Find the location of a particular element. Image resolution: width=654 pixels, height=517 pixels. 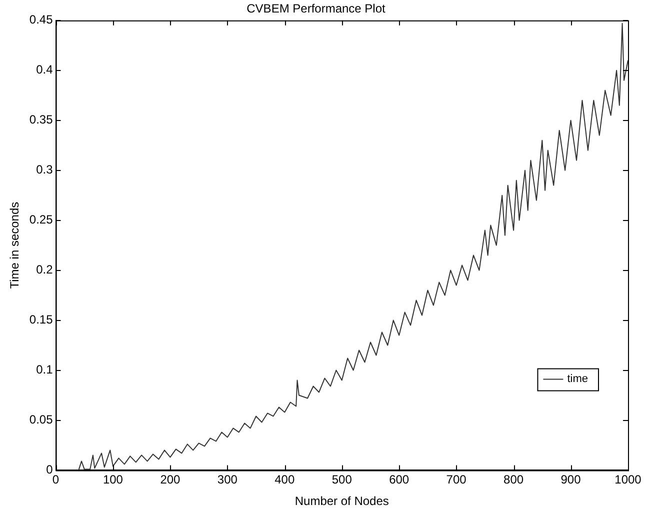

y-tick-label: 0.25 is located at coordinates (41, 219).